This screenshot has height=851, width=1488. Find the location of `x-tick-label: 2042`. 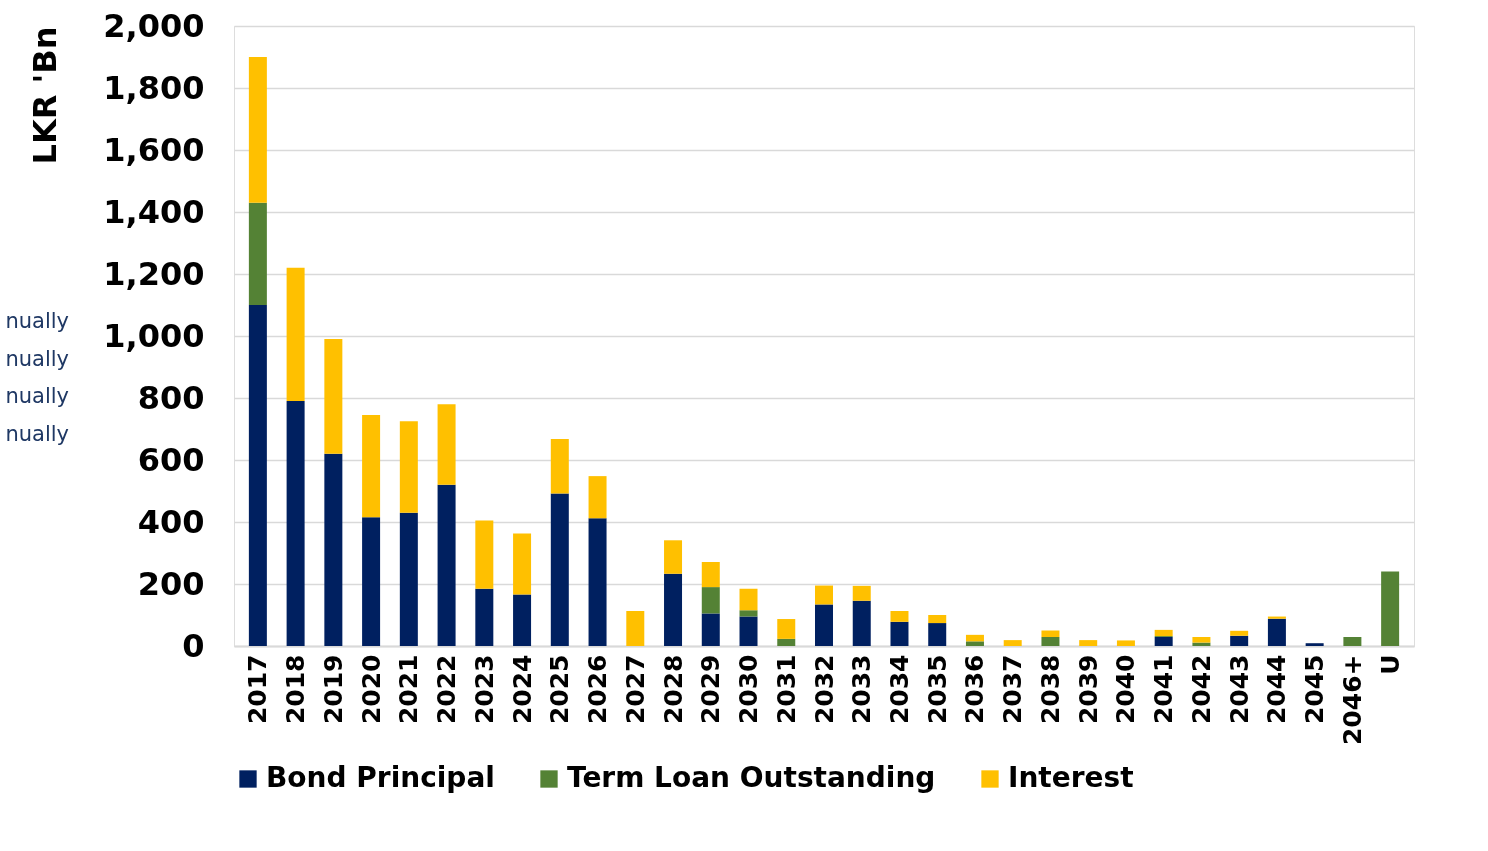

x-tick-label: 2042 is located at coordinates (1201, 689).